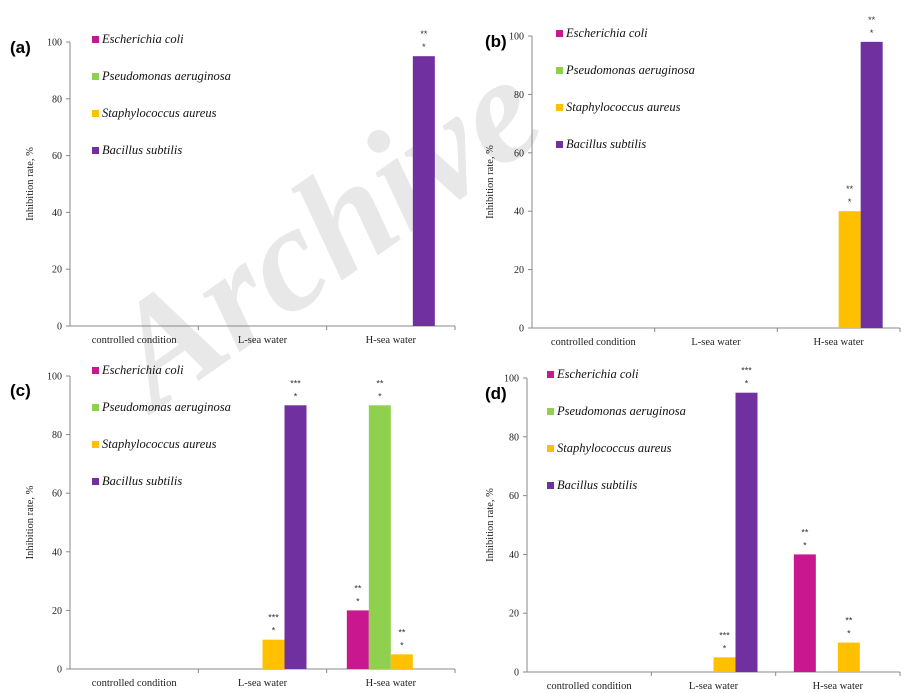  What do you see at coordinates (20, 47) in the screenshot?
I see `panel-label: (a)` at bounding box center [20, 47].